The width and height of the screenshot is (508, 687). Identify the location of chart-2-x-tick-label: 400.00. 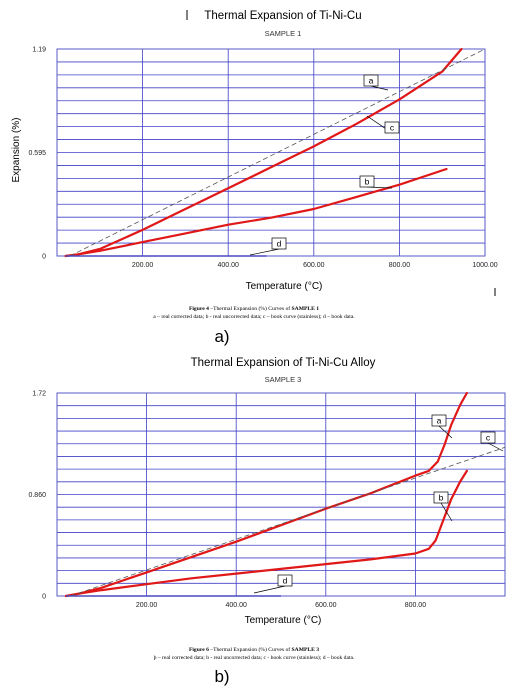
(236, 605).